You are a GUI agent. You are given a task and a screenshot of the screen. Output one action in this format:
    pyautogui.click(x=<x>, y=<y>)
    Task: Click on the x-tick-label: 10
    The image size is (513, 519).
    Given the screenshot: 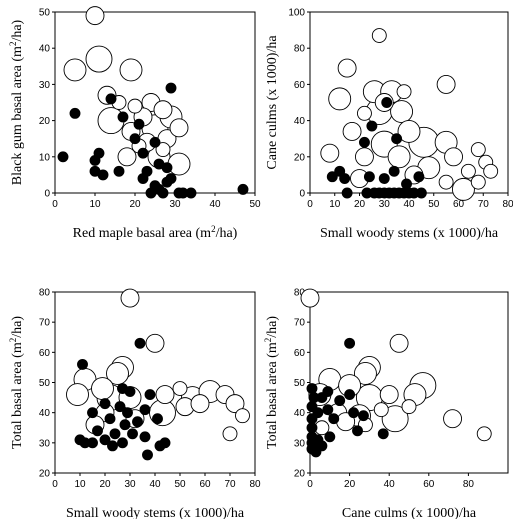 What is the action you would take?
    pyautogui.click(x=335, y=204)
    